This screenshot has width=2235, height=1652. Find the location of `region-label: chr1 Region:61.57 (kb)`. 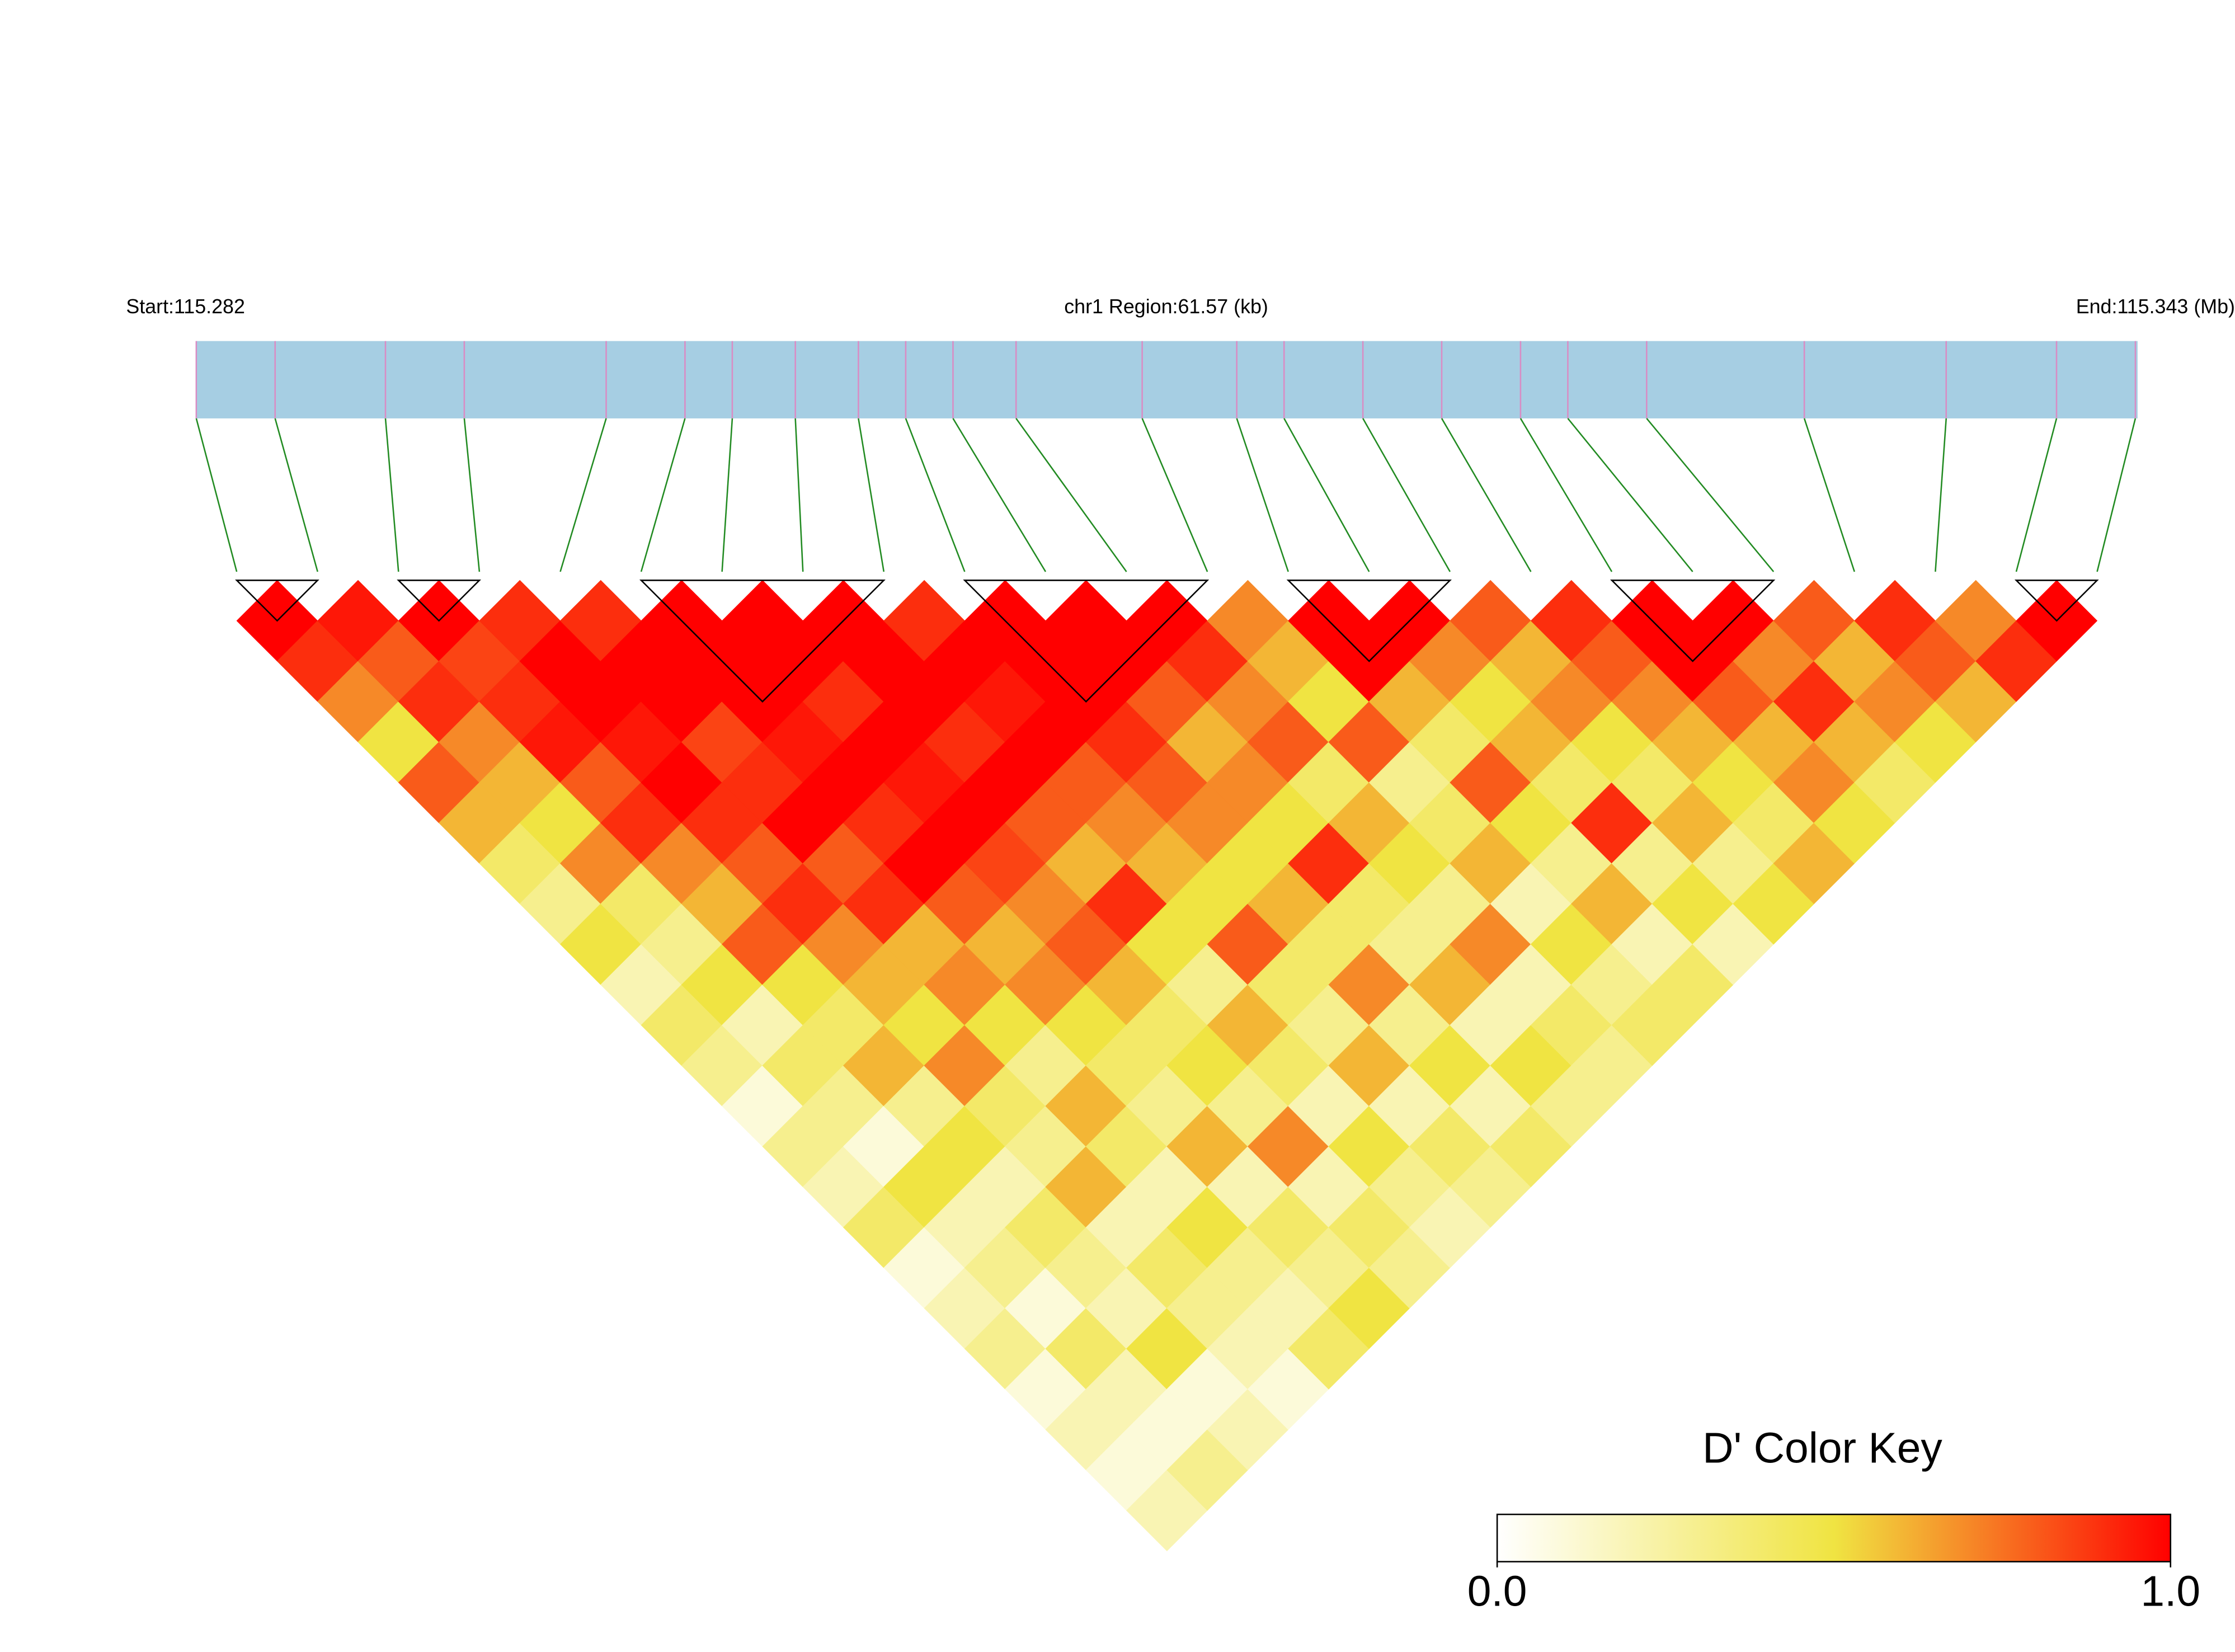

region-label: chr1 Region:61.57 (kb) is located at coordinates (1166, 306).